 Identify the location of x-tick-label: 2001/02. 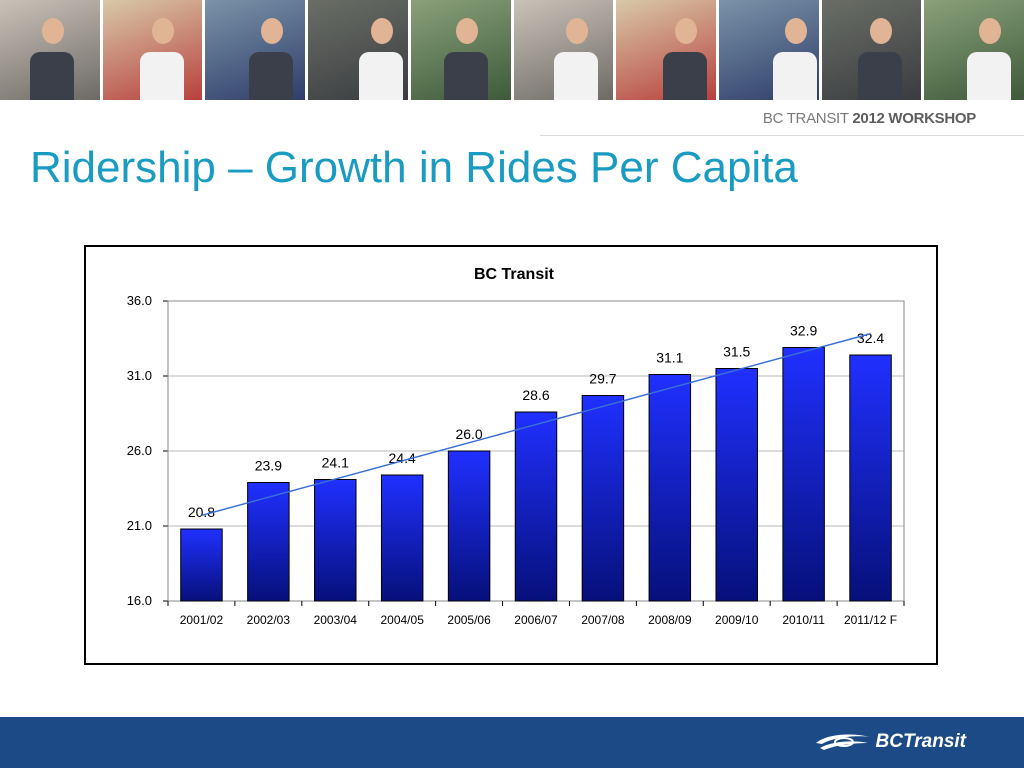
(202, 620).